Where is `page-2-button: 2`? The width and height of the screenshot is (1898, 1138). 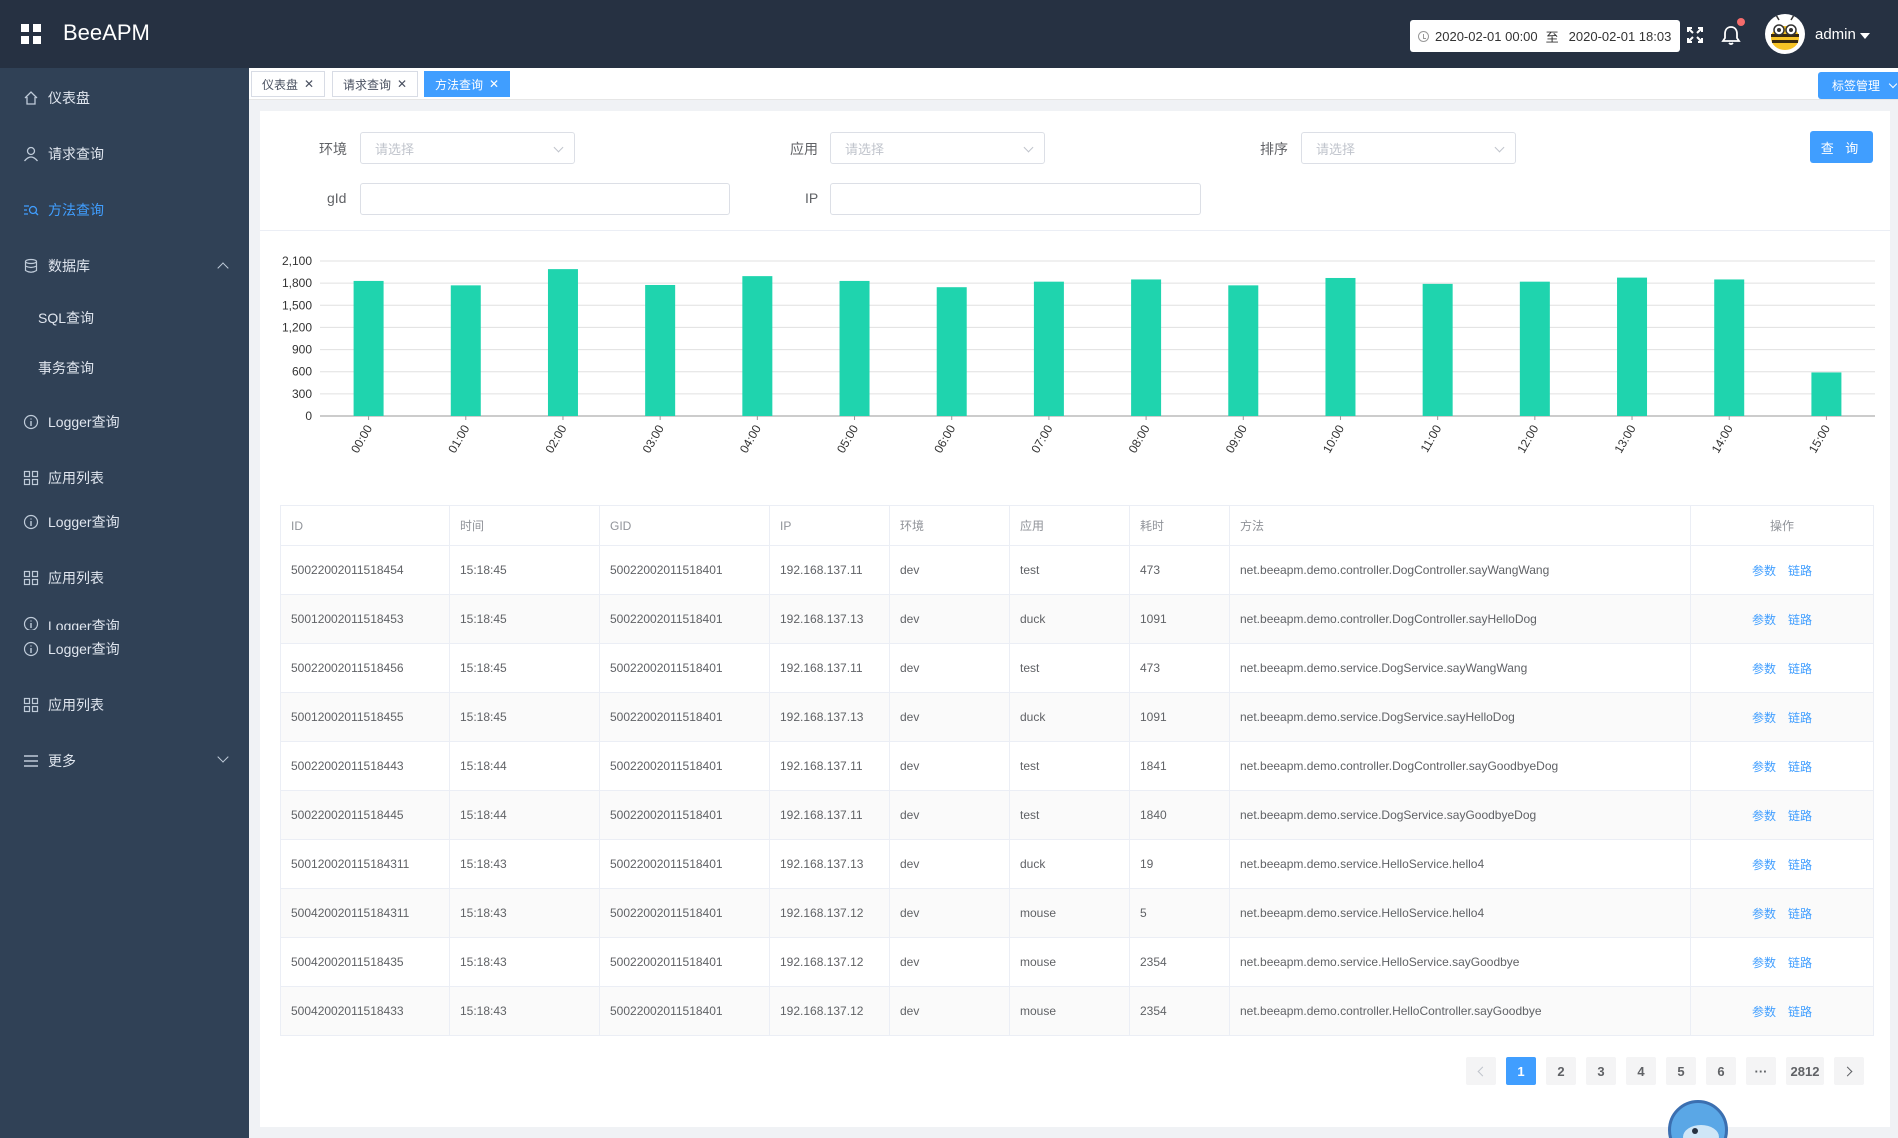
page-2-button: 2 is located at coordinates (1561, 1071).